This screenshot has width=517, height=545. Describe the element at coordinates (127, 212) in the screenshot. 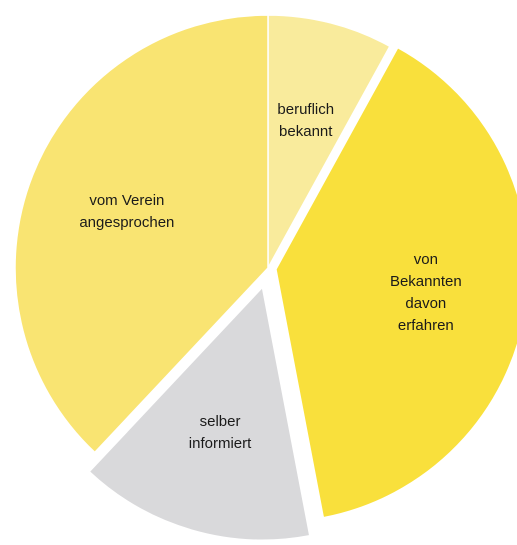

I see `slice-label: vom Verein angesprochen` at that location.